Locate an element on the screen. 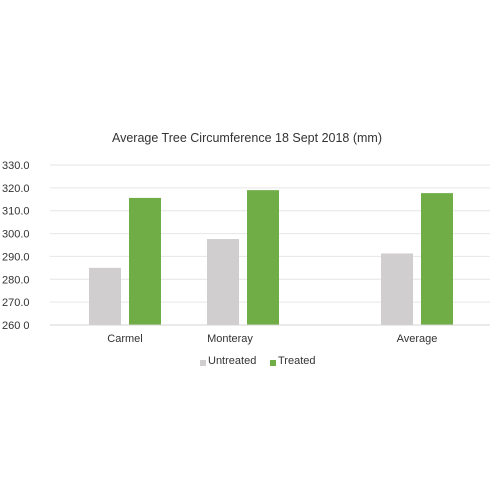  y-axis-ticks: 260 0 270.0 280.0 290.0 300.0 310.0 320.0 330.0 is located at coordinates (16, 246).